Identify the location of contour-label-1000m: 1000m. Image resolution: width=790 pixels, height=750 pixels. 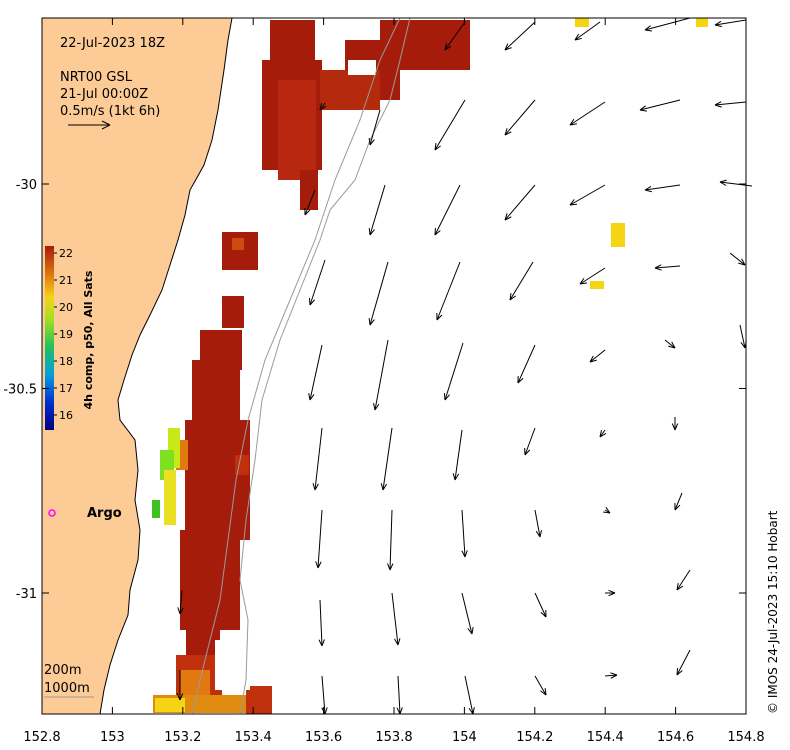
(67, 688).